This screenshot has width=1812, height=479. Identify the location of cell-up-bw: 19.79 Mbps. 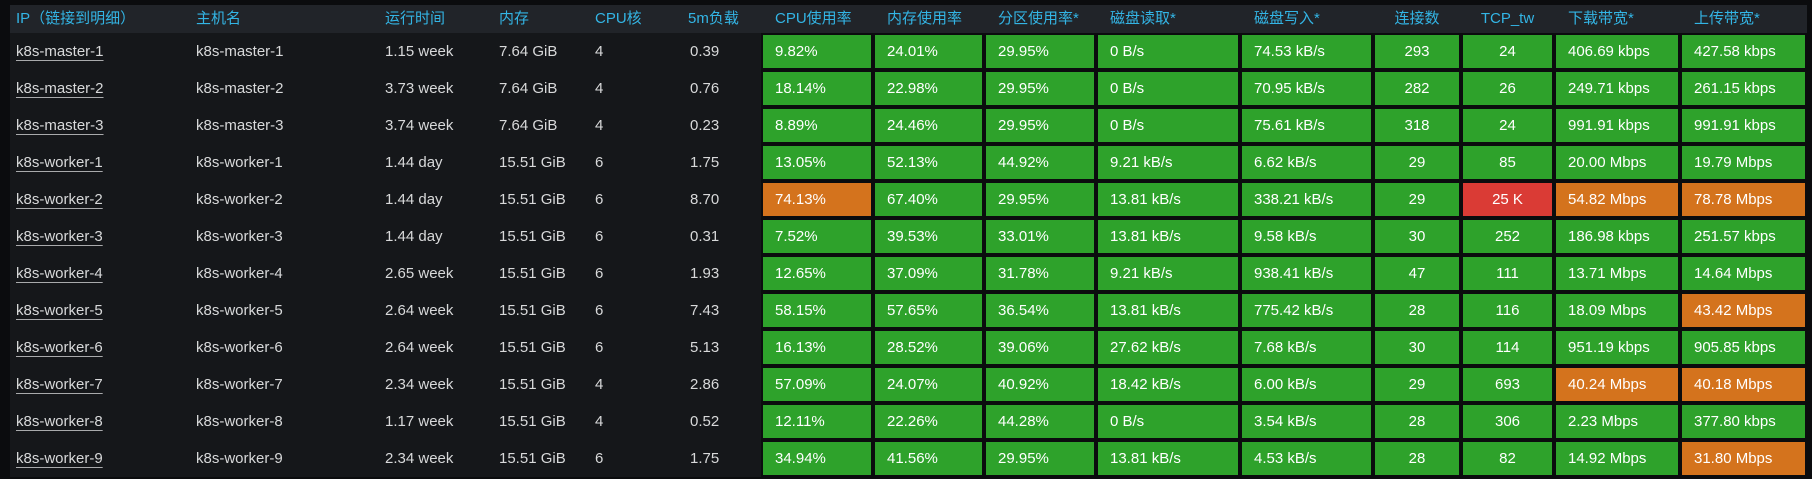
(1743, 162).